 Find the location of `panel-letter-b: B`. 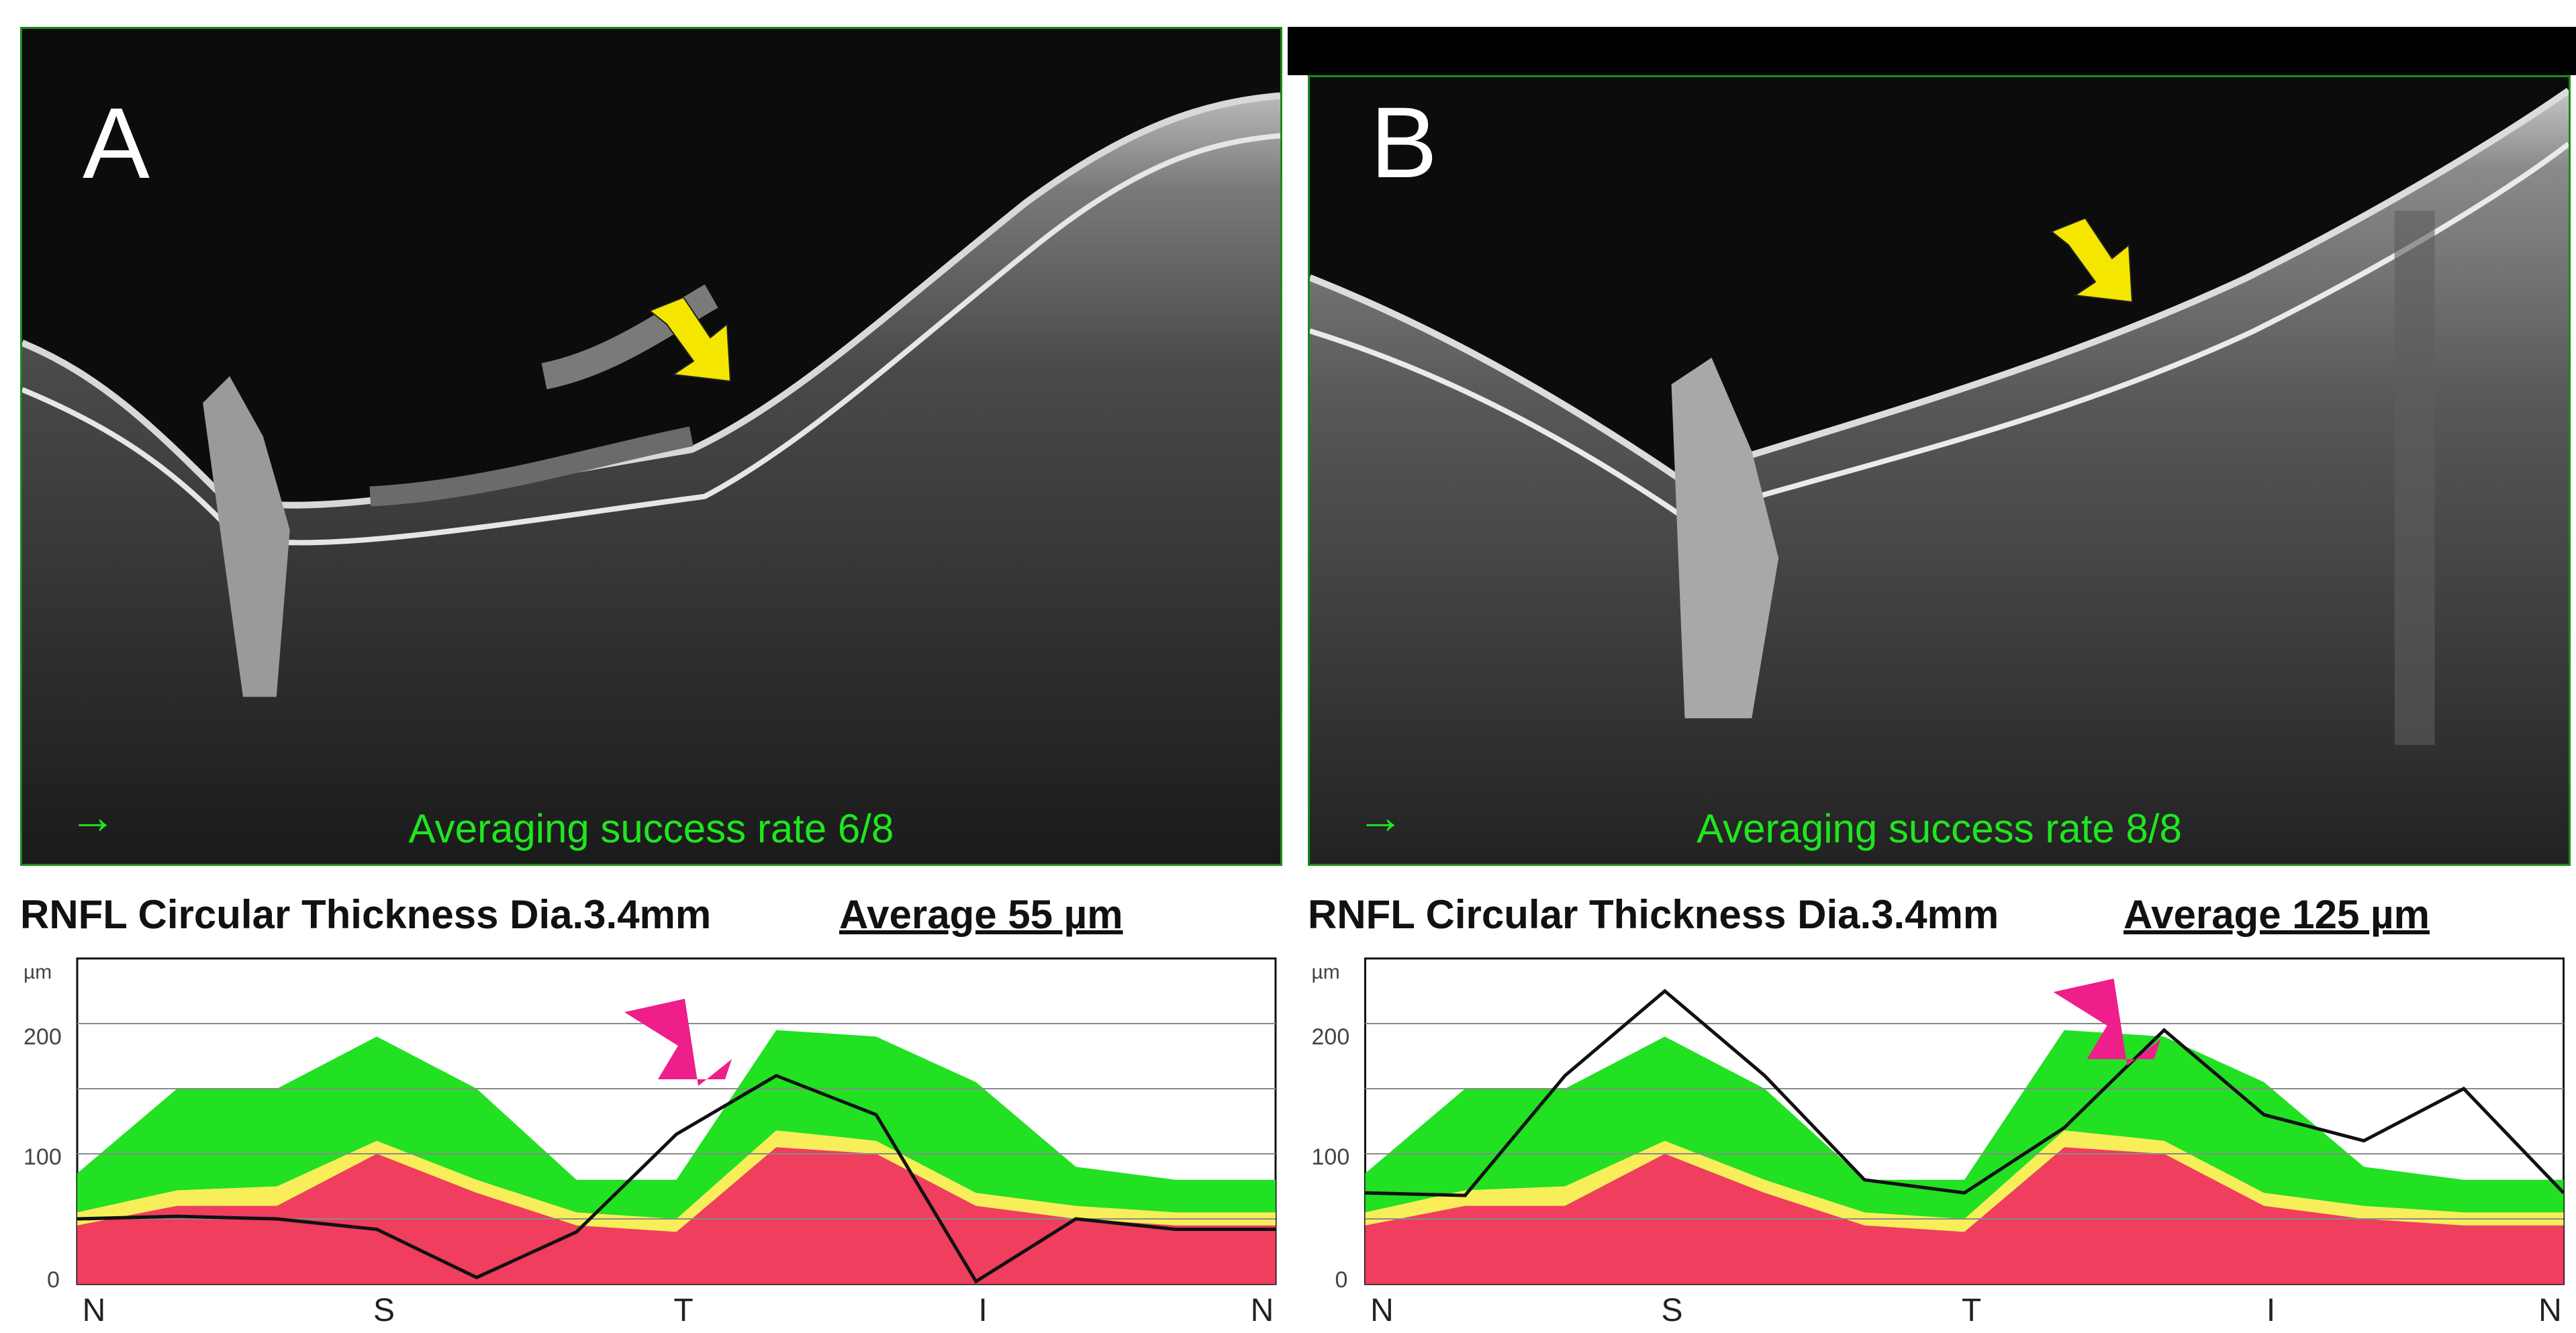

panel-letter-b: B is located at coordinates (1404, 142).